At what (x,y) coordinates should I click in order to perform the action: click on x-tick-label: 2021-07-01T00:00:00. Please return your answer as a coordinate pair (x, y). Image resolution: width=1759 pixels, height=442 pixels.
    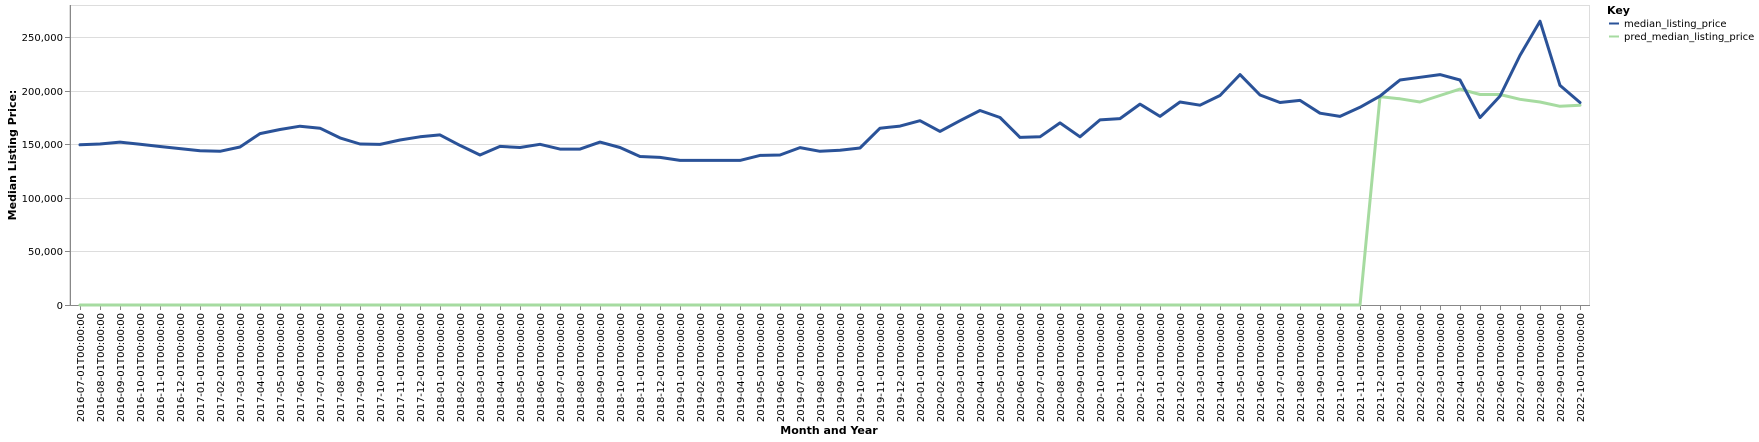
    Looking at the image, I should click on (1281, 367).